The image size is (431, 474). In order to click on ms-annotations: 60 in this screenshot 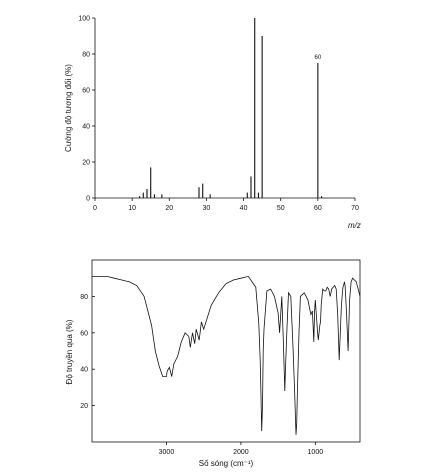, I will do `click(318, 58)`.